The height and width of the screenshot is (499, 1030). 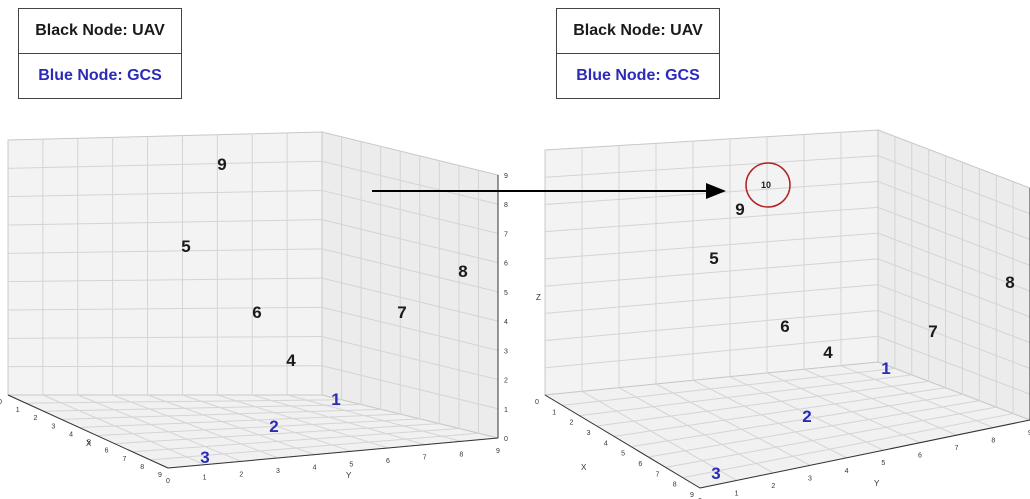 What do you see at coordinates (506, 234) in the screenshot?
I see `z-tick-label: 7` at bounding box center [506, 234].